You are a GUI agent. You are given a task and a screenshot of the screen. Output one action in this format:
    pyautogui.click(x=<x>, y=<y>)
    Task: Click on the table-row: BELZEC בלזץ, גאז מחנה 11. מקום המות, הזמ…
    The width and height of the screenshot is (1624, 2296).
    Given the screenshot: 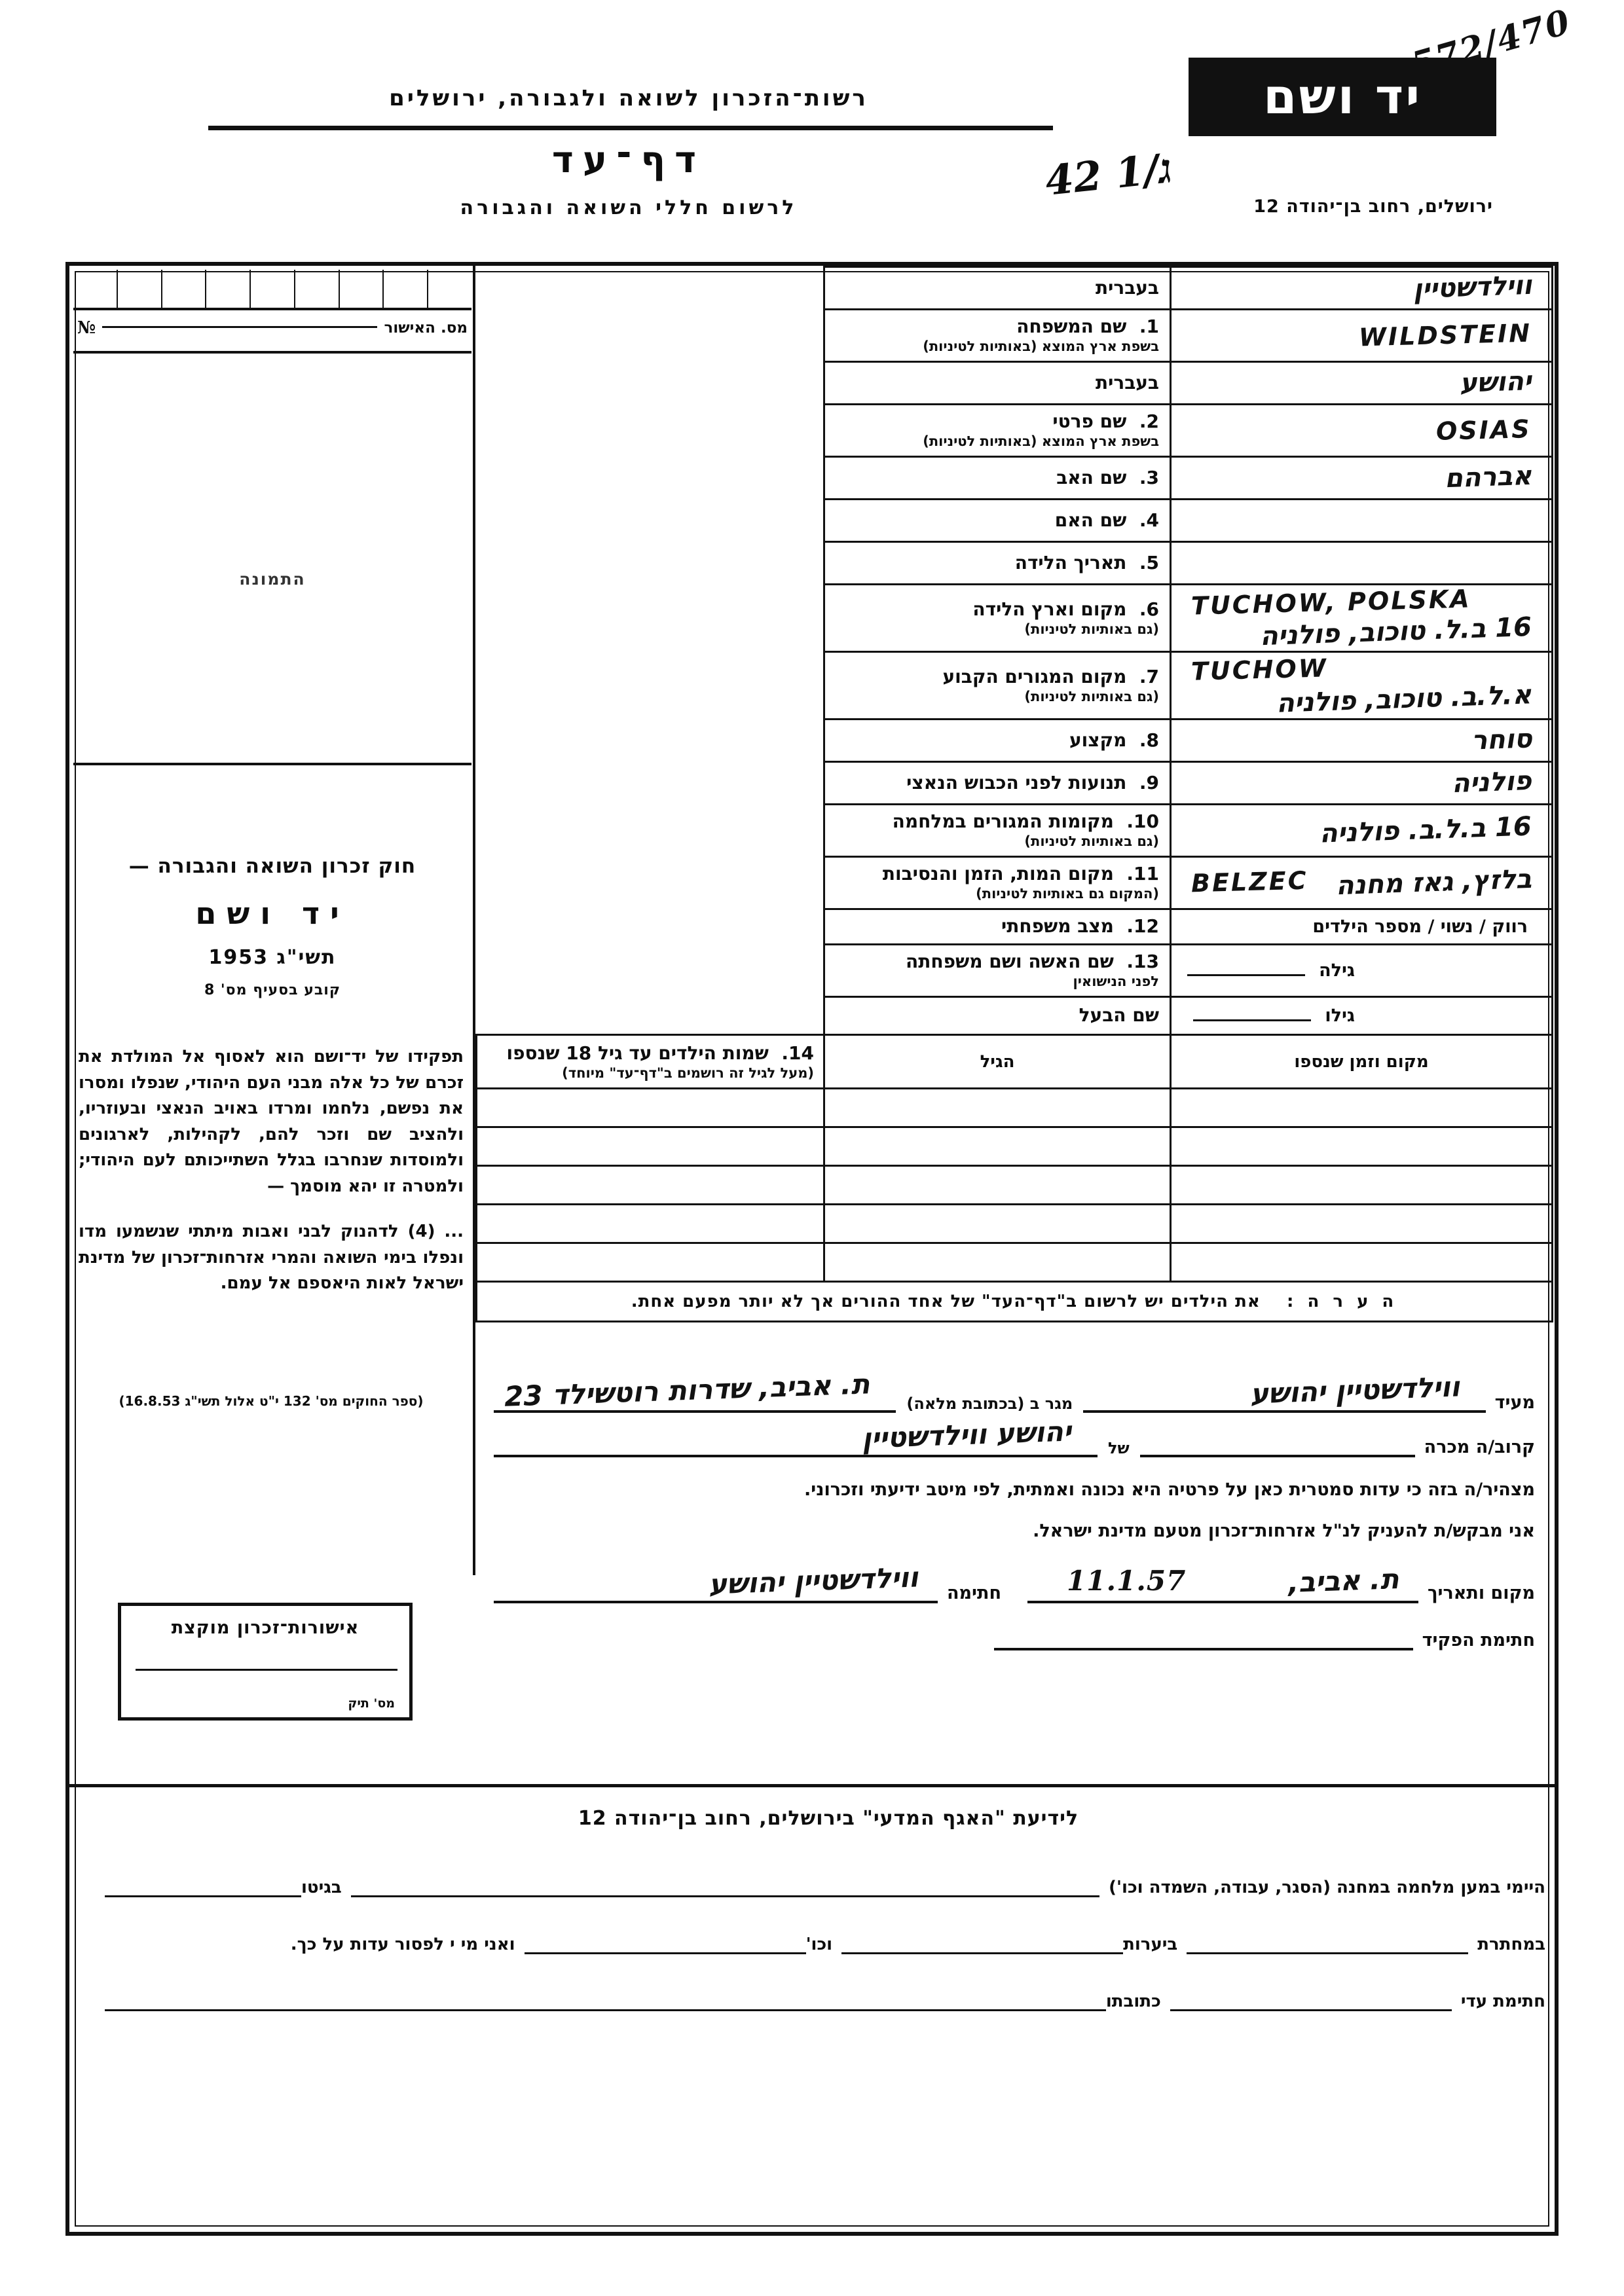 What is the action you would take?
    pyautogui.click(x=1015, y=883)
    